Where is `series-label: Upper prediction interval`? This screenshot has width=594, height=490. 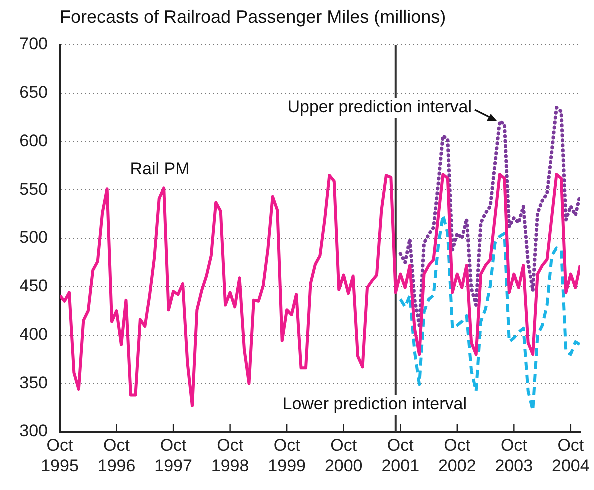 series-label: Upper prediction interval is located at coordinates (380, 107).